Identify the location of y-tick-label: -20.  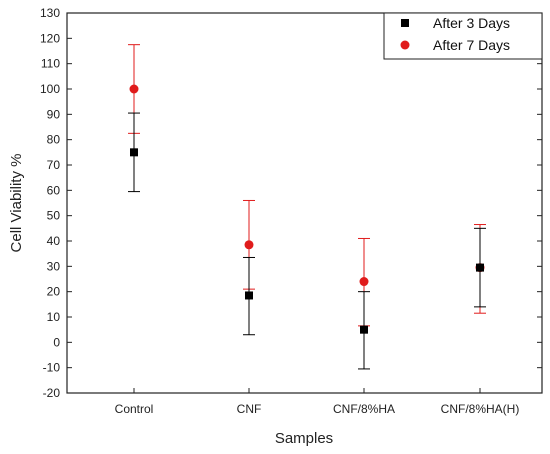
(52, 393).